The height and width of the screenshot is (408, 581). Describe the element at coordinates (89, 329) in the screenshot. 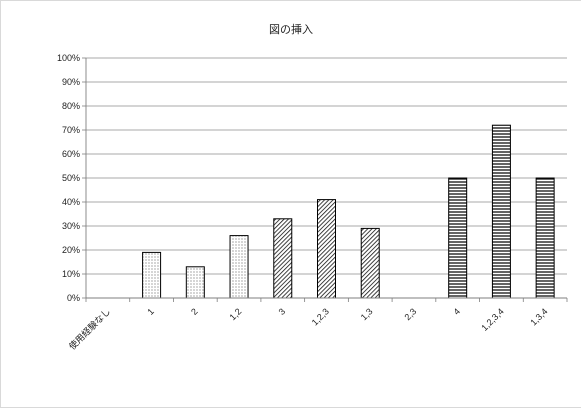

I see `x-category-label: 使用経験なし` at that location.